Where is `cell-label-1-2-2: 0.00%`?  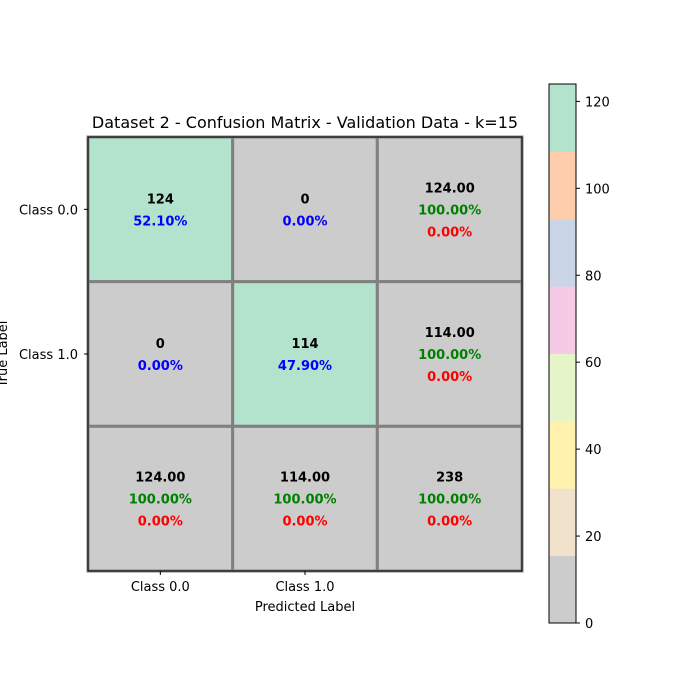
cell-label-1-2-2: 0.00% is located at coordinates (449, 377).